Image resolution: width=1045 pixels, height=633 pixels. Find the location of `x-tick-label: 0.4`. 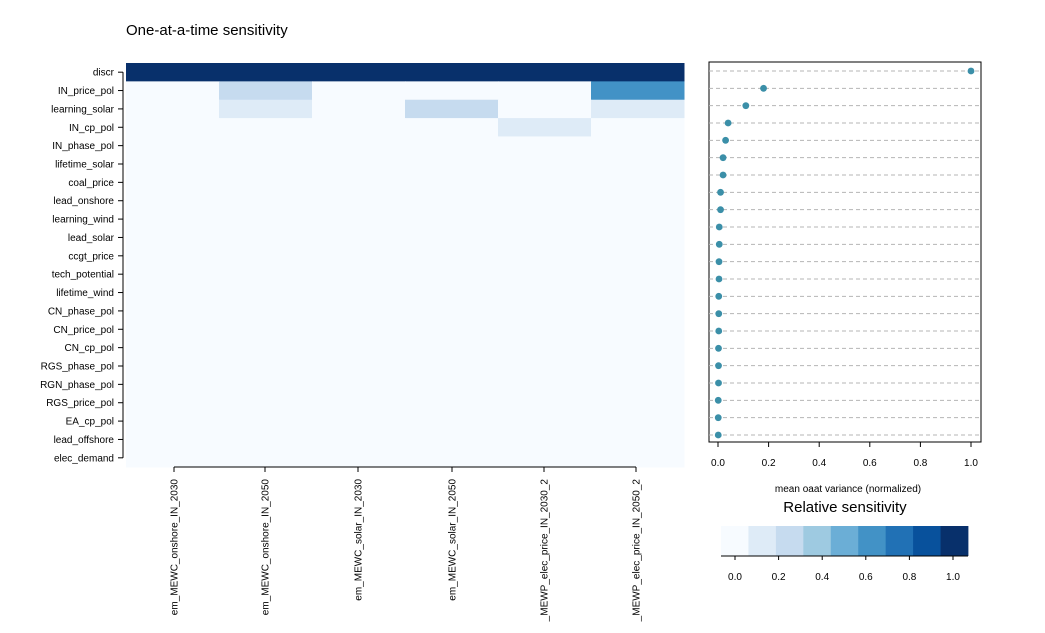

x-tick-label: 0.4 is located at coordinates (819, 463).